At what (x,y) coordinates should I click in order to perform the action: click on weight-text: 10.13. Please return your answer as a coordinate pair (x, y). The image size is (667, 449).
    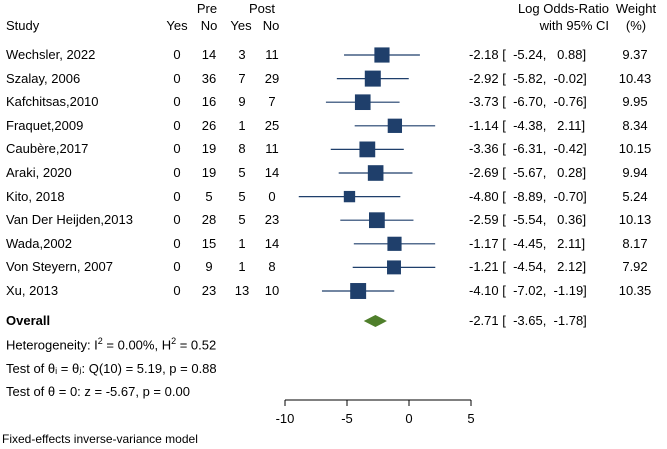
    Looking at the image, I should click on (635, 220).